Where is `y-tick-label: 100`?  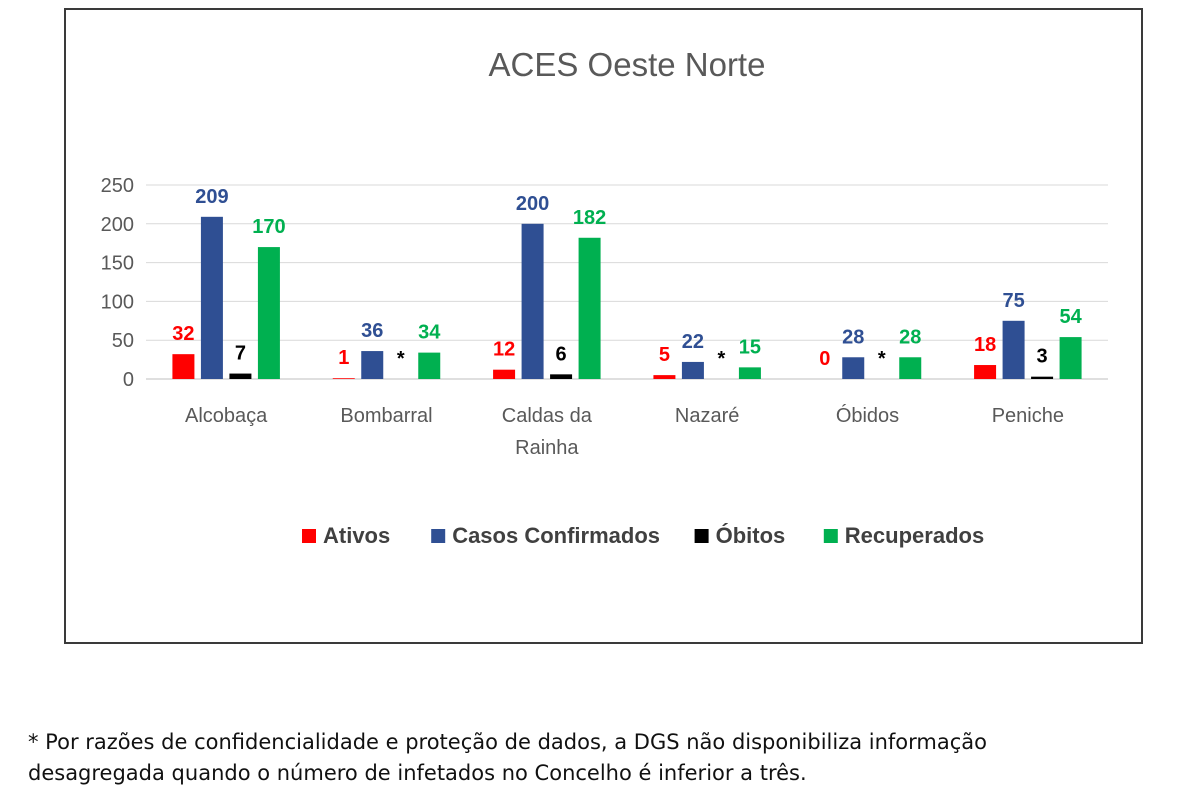 y-tick-label: 100 is located at coordinates (117, 302).